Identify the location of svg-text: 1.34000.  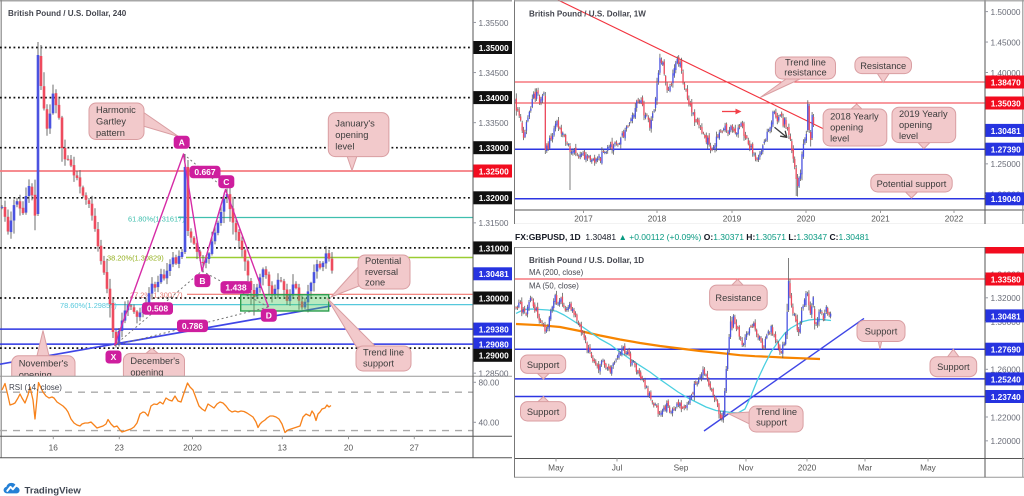
(494, 98).